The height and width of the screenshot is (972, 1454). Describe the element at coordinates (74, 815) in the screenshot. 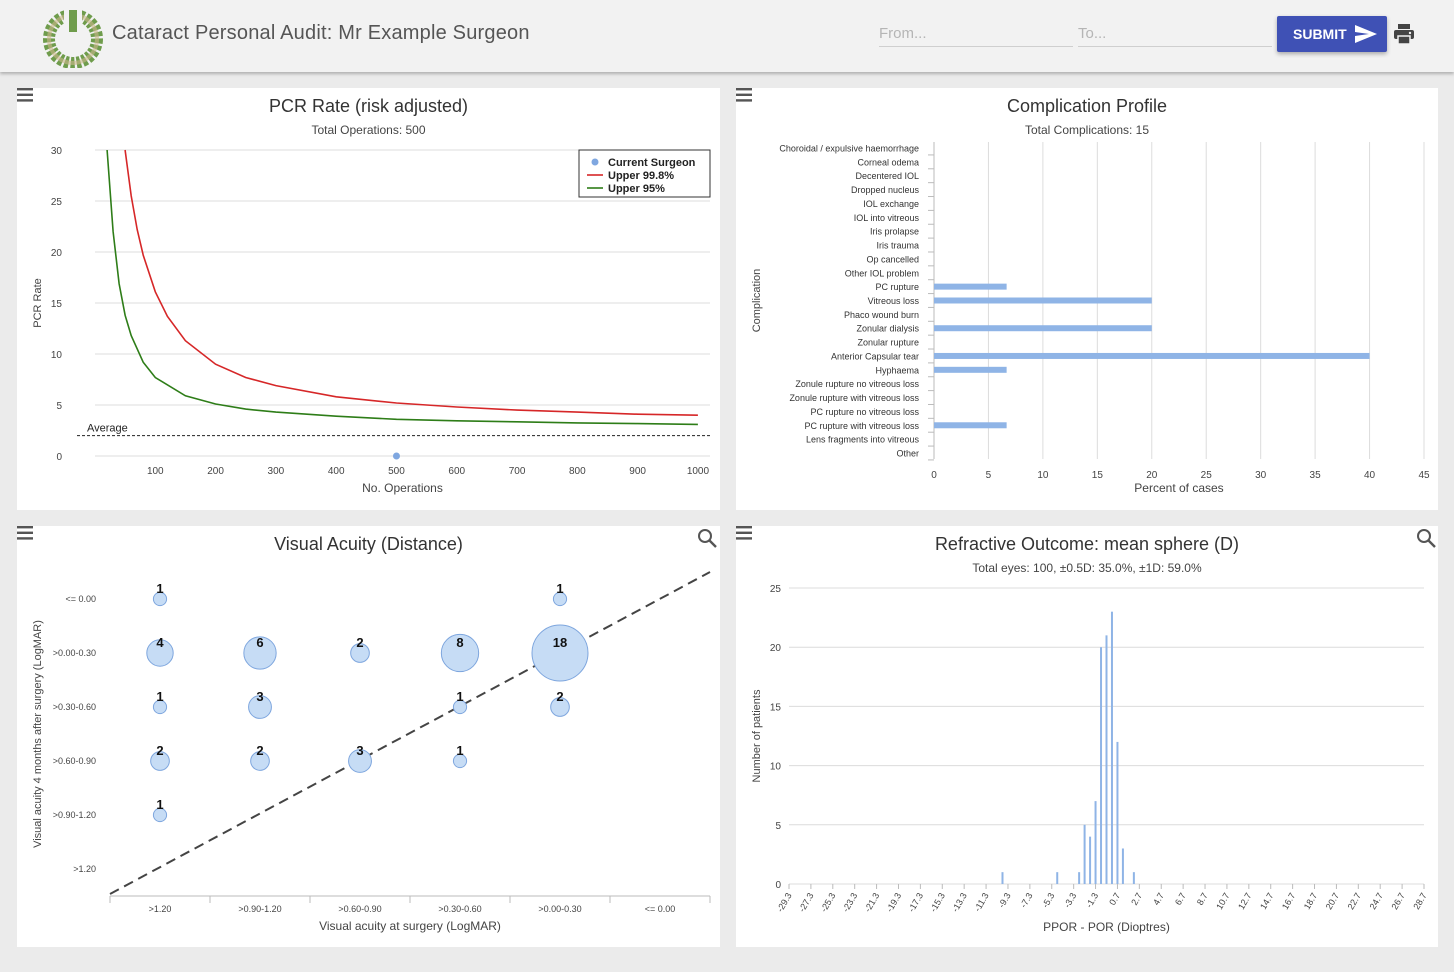

I see `y-tick-label: >0.90-1.20` at that location.